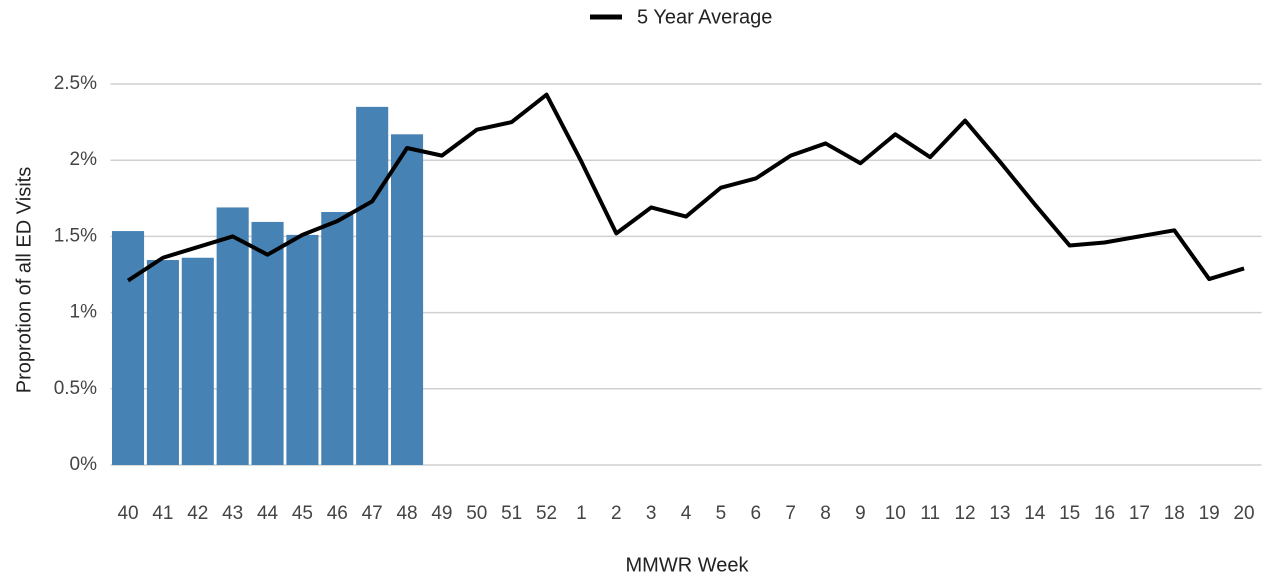  I want to click on x-tick-label: 20, so click(1243, 513).